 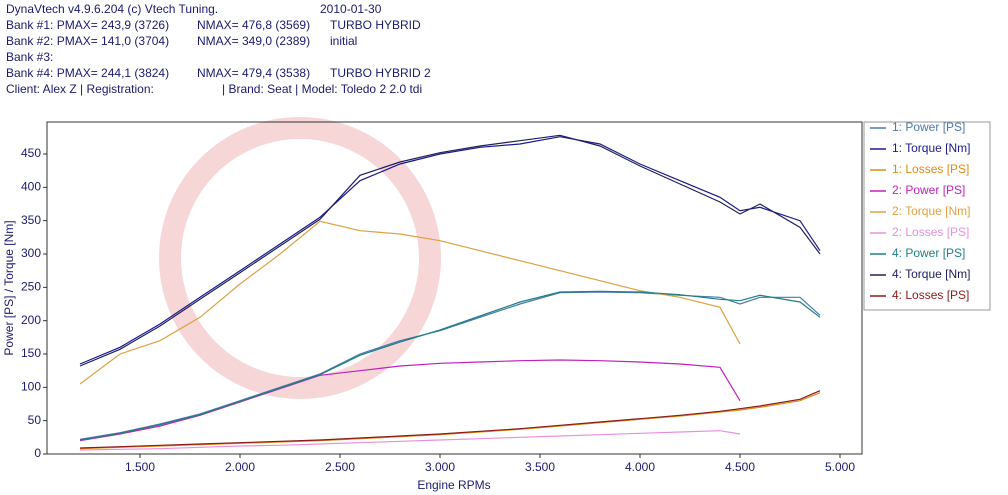 I want to click on legend-label: 2: Power [PS], so click(x=928, y=190).